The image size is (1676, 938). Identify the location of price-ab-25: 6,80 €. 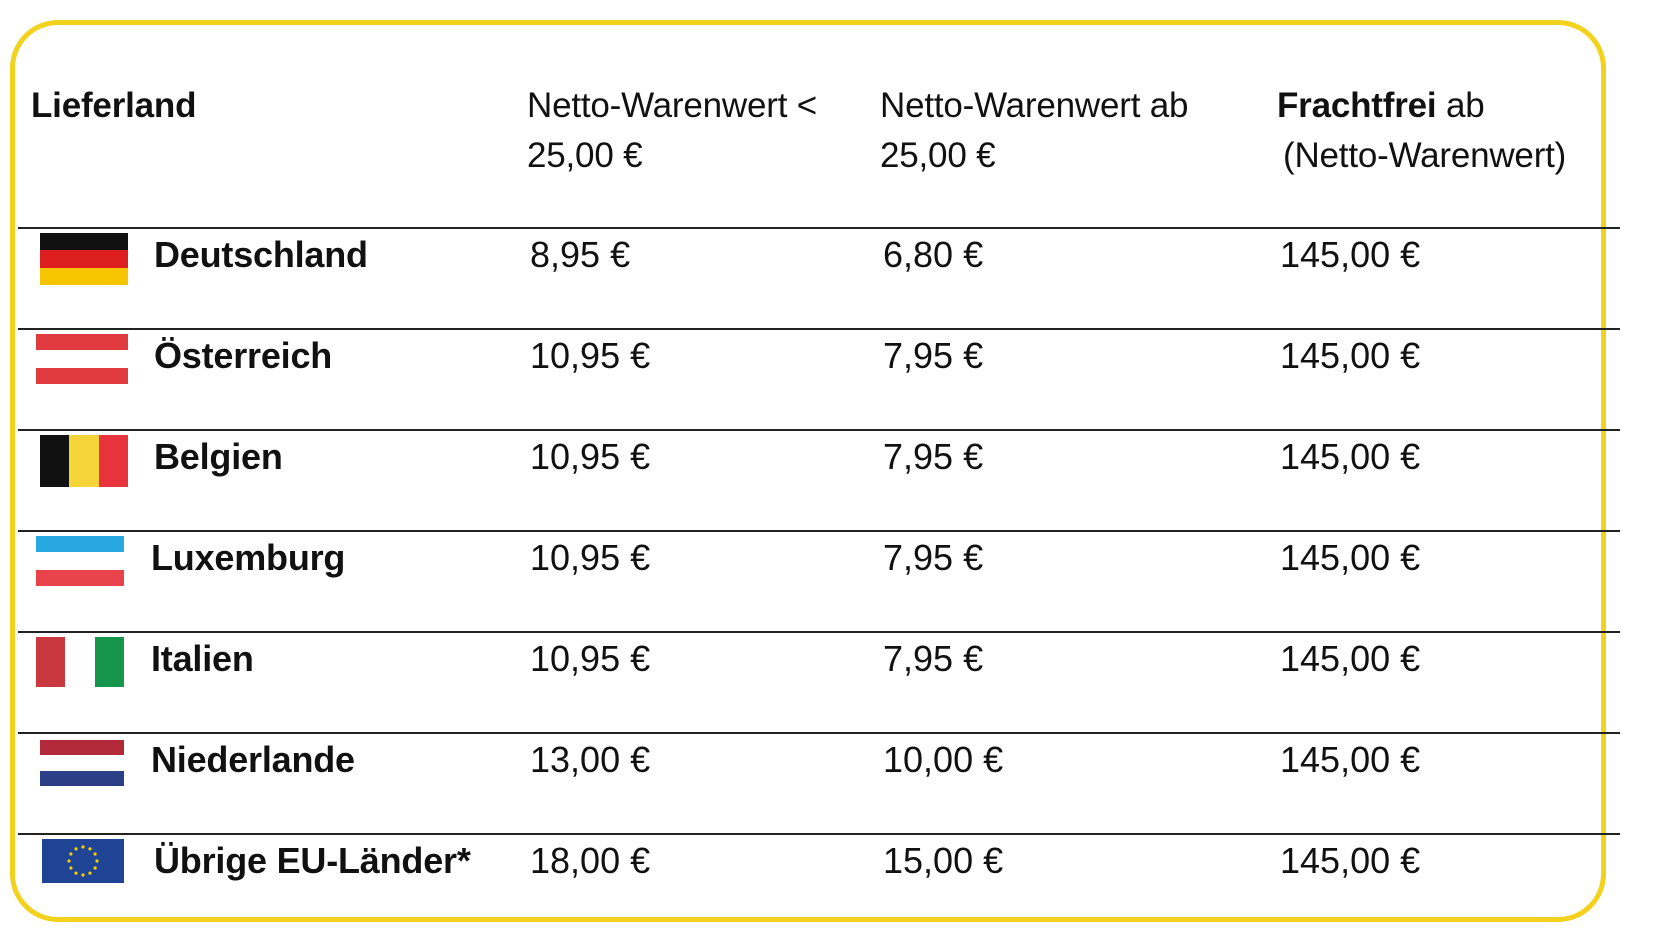
(933, 254).